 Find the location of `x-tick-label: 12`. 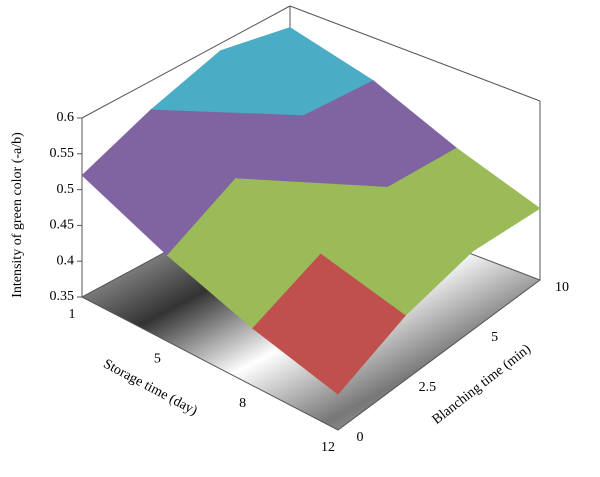

x-tick-label: 12 is located at coordinates (328, 447).